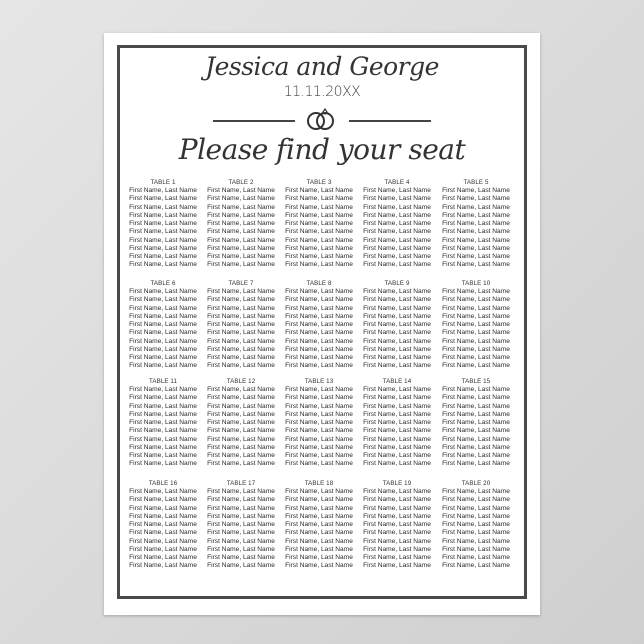  What do you see at coordinates (163, 483) in the screenshot?
I see `table-label: TABLE 16` at bounding box center [163, 483].